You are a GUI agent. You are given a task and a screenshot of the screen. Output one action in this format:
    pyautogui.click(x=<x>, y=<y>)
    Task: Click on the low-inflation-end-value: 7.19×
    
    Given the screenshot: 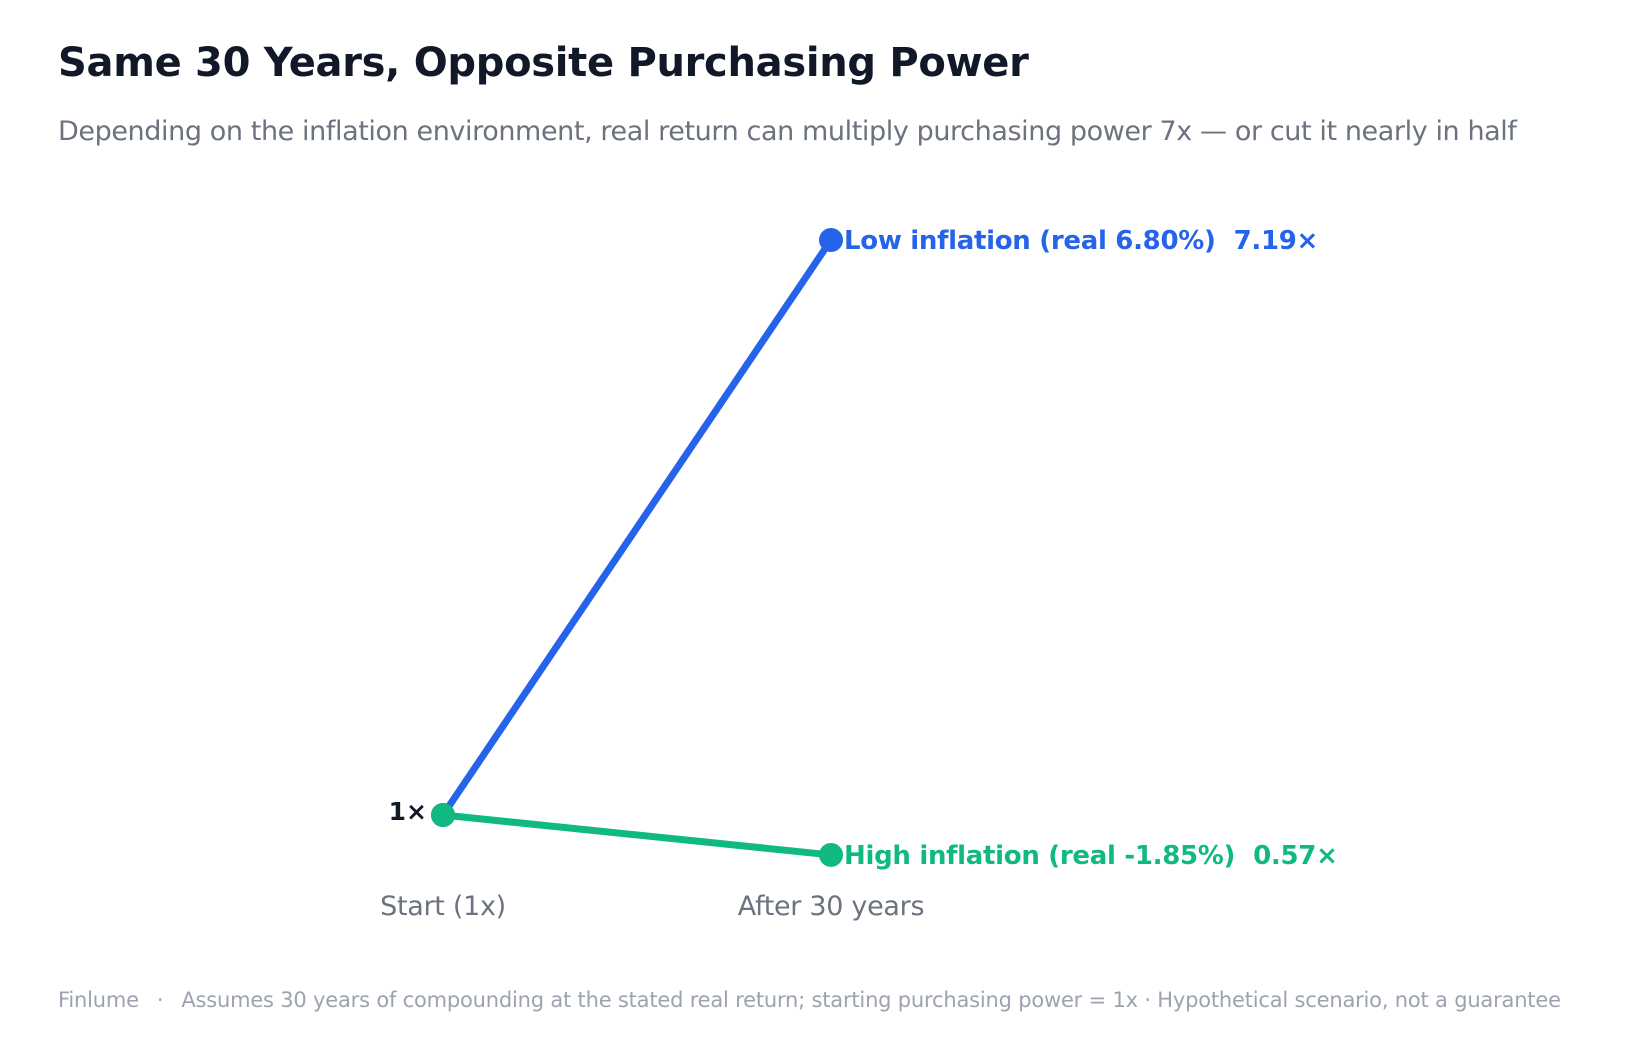 What is the action you would take?
    pyautogui.click(x=1276, y=241)
    